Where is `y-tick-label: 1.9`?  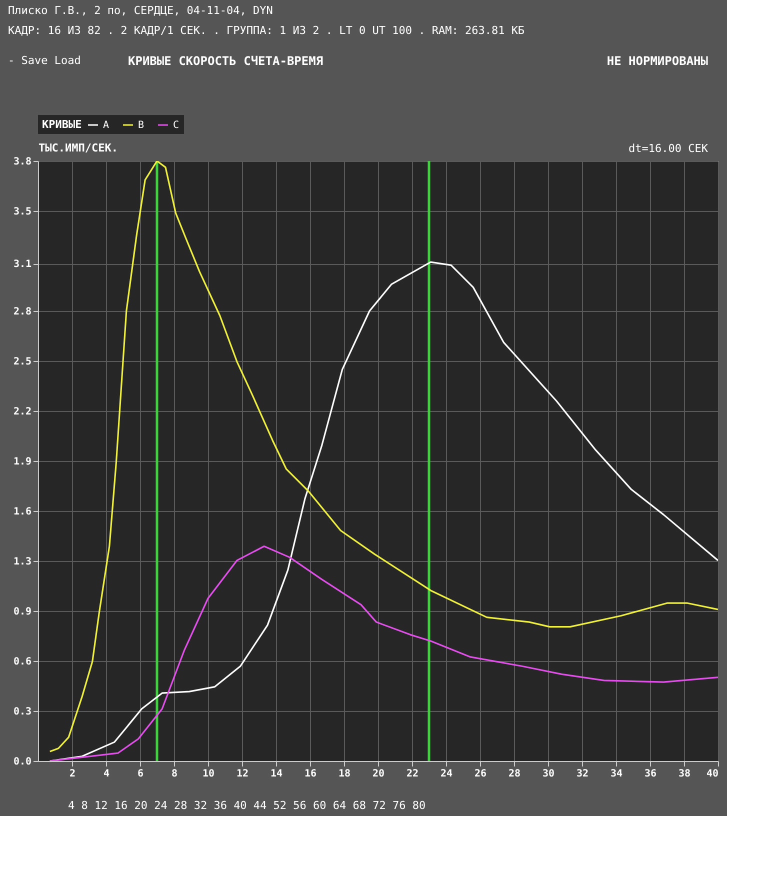
y-tick-label: 1.9 is located at coordinates (22, 462).